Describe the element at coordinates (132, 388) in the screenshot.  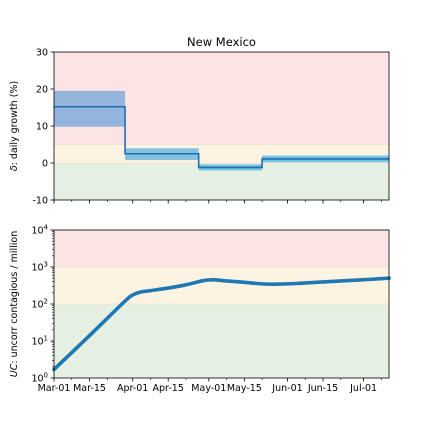
I see `contagious-xtick-label-2: Apr-01` at that location.